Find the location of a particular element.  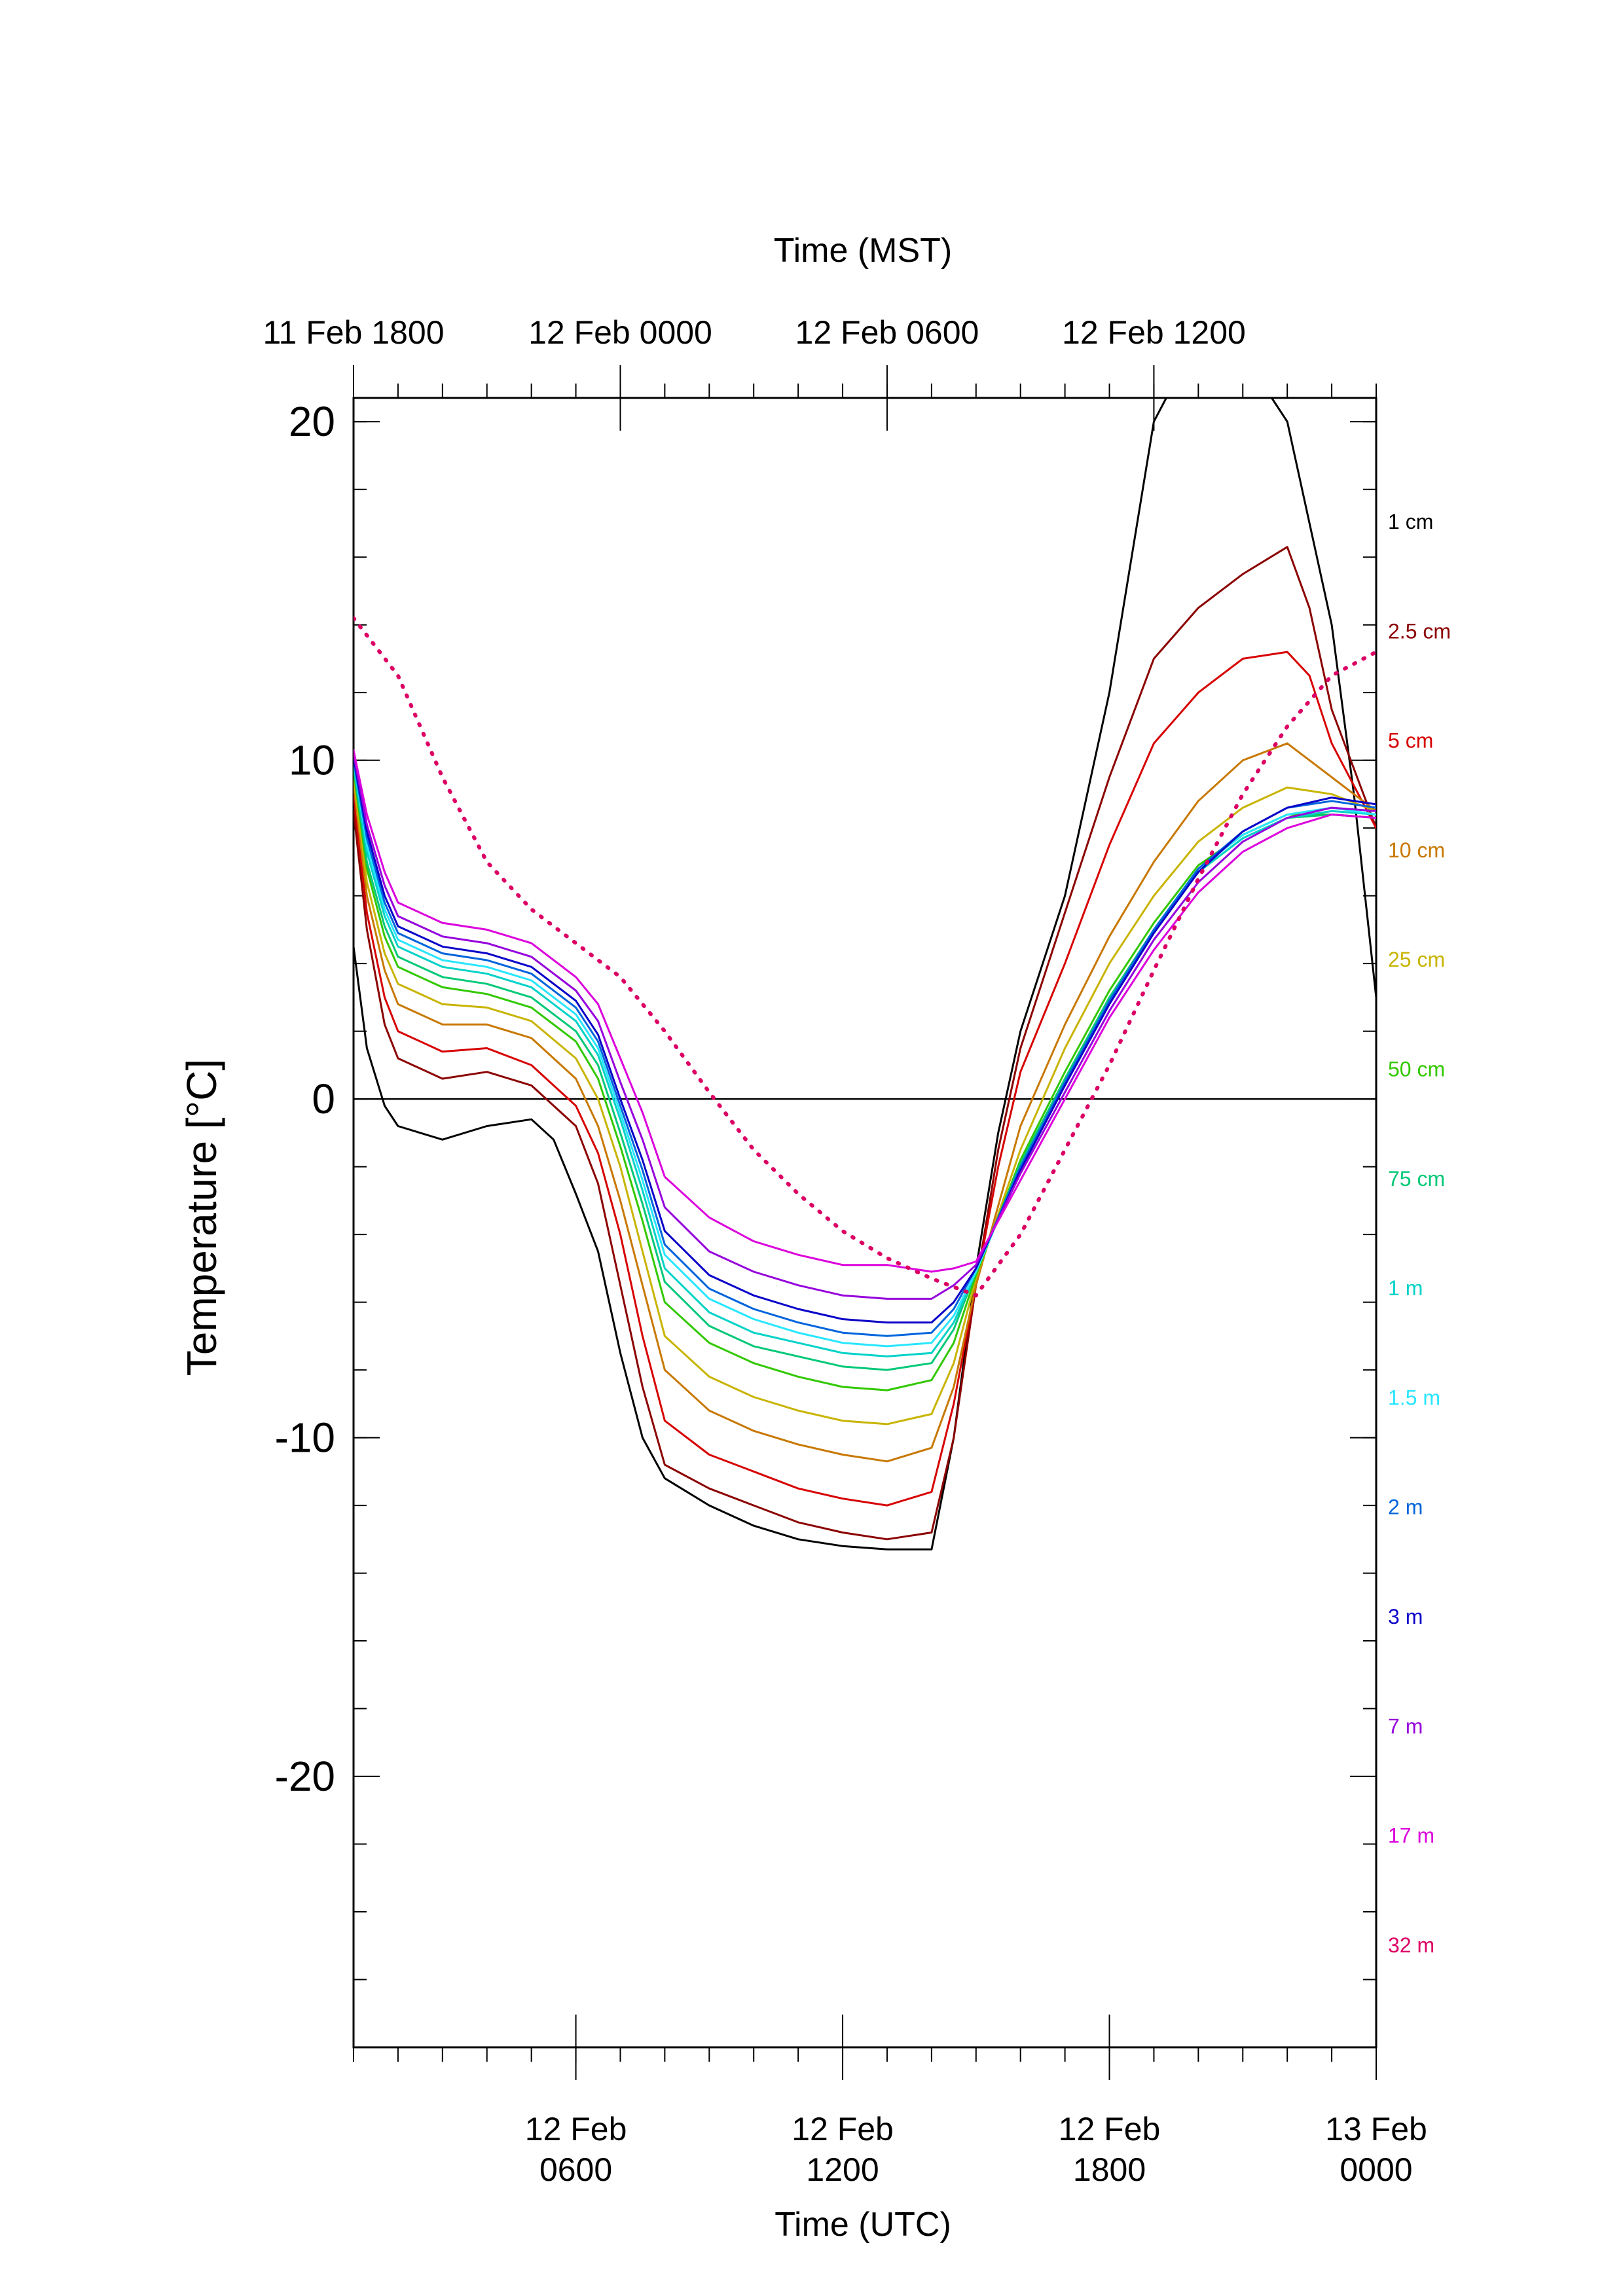

y-tick-label: -20 is located at coordinates (305, 1776).